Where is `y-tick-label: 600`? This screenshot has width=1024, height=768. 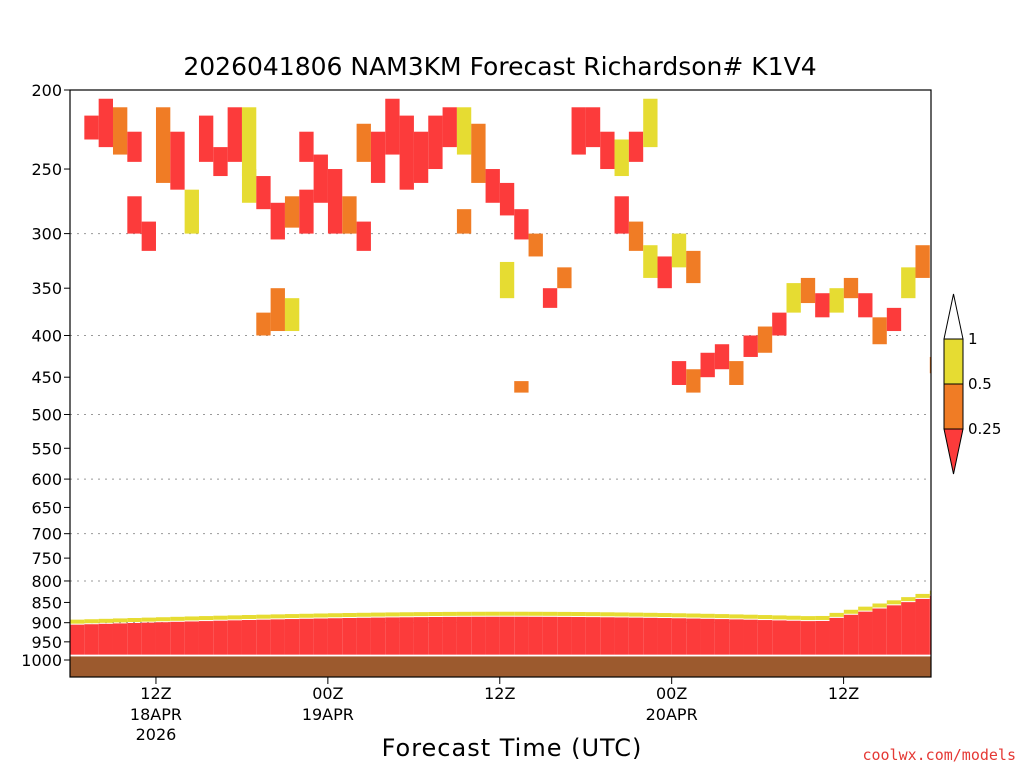
y-tick-label: 600 is located at coordinates (46, 479).